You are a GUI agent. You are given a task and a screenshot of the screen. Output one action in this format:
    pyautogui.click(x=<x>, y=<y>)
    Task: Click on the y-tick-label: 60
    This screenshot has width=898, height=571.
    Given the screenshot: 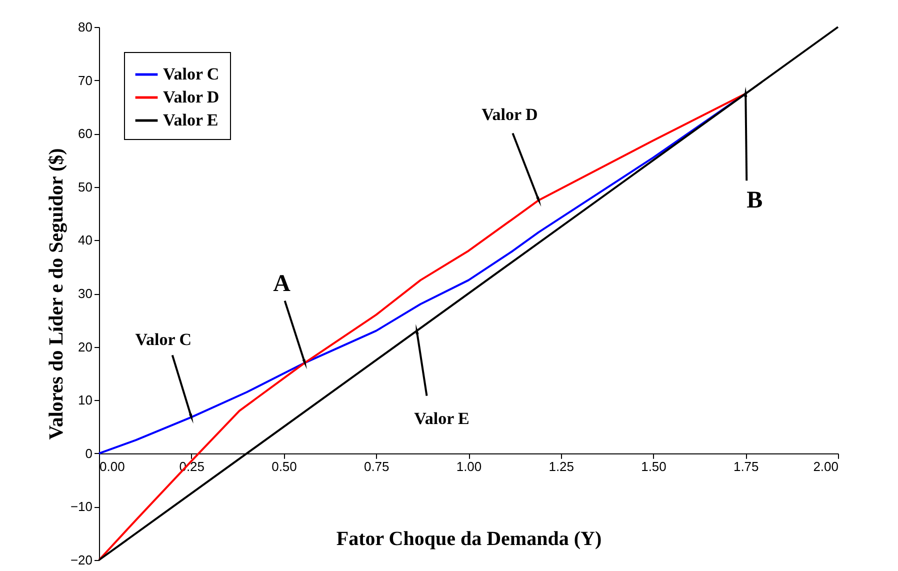 What is the action you would take?
    pyautogui.click(x=85, y=134)
    